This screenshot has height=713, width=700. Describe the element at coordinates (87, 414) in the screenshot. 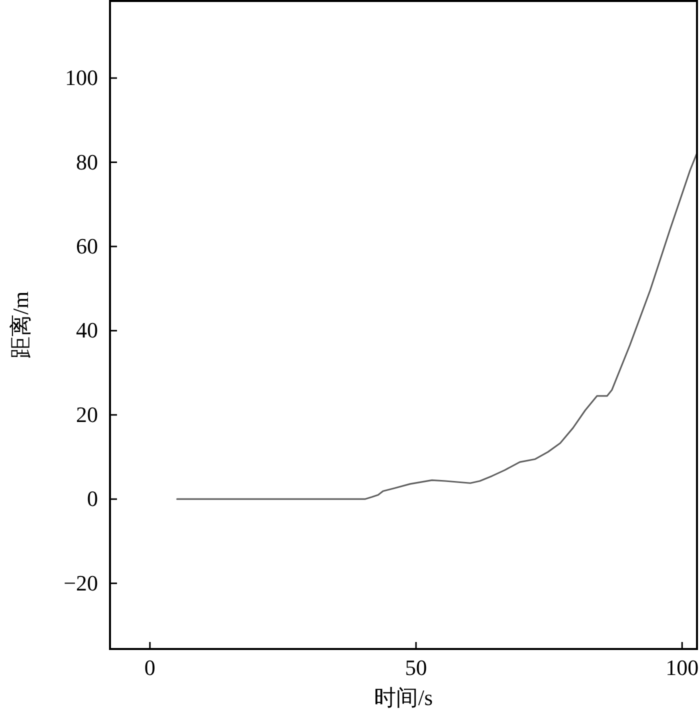

I see `y-tick-label: 20` at that location.